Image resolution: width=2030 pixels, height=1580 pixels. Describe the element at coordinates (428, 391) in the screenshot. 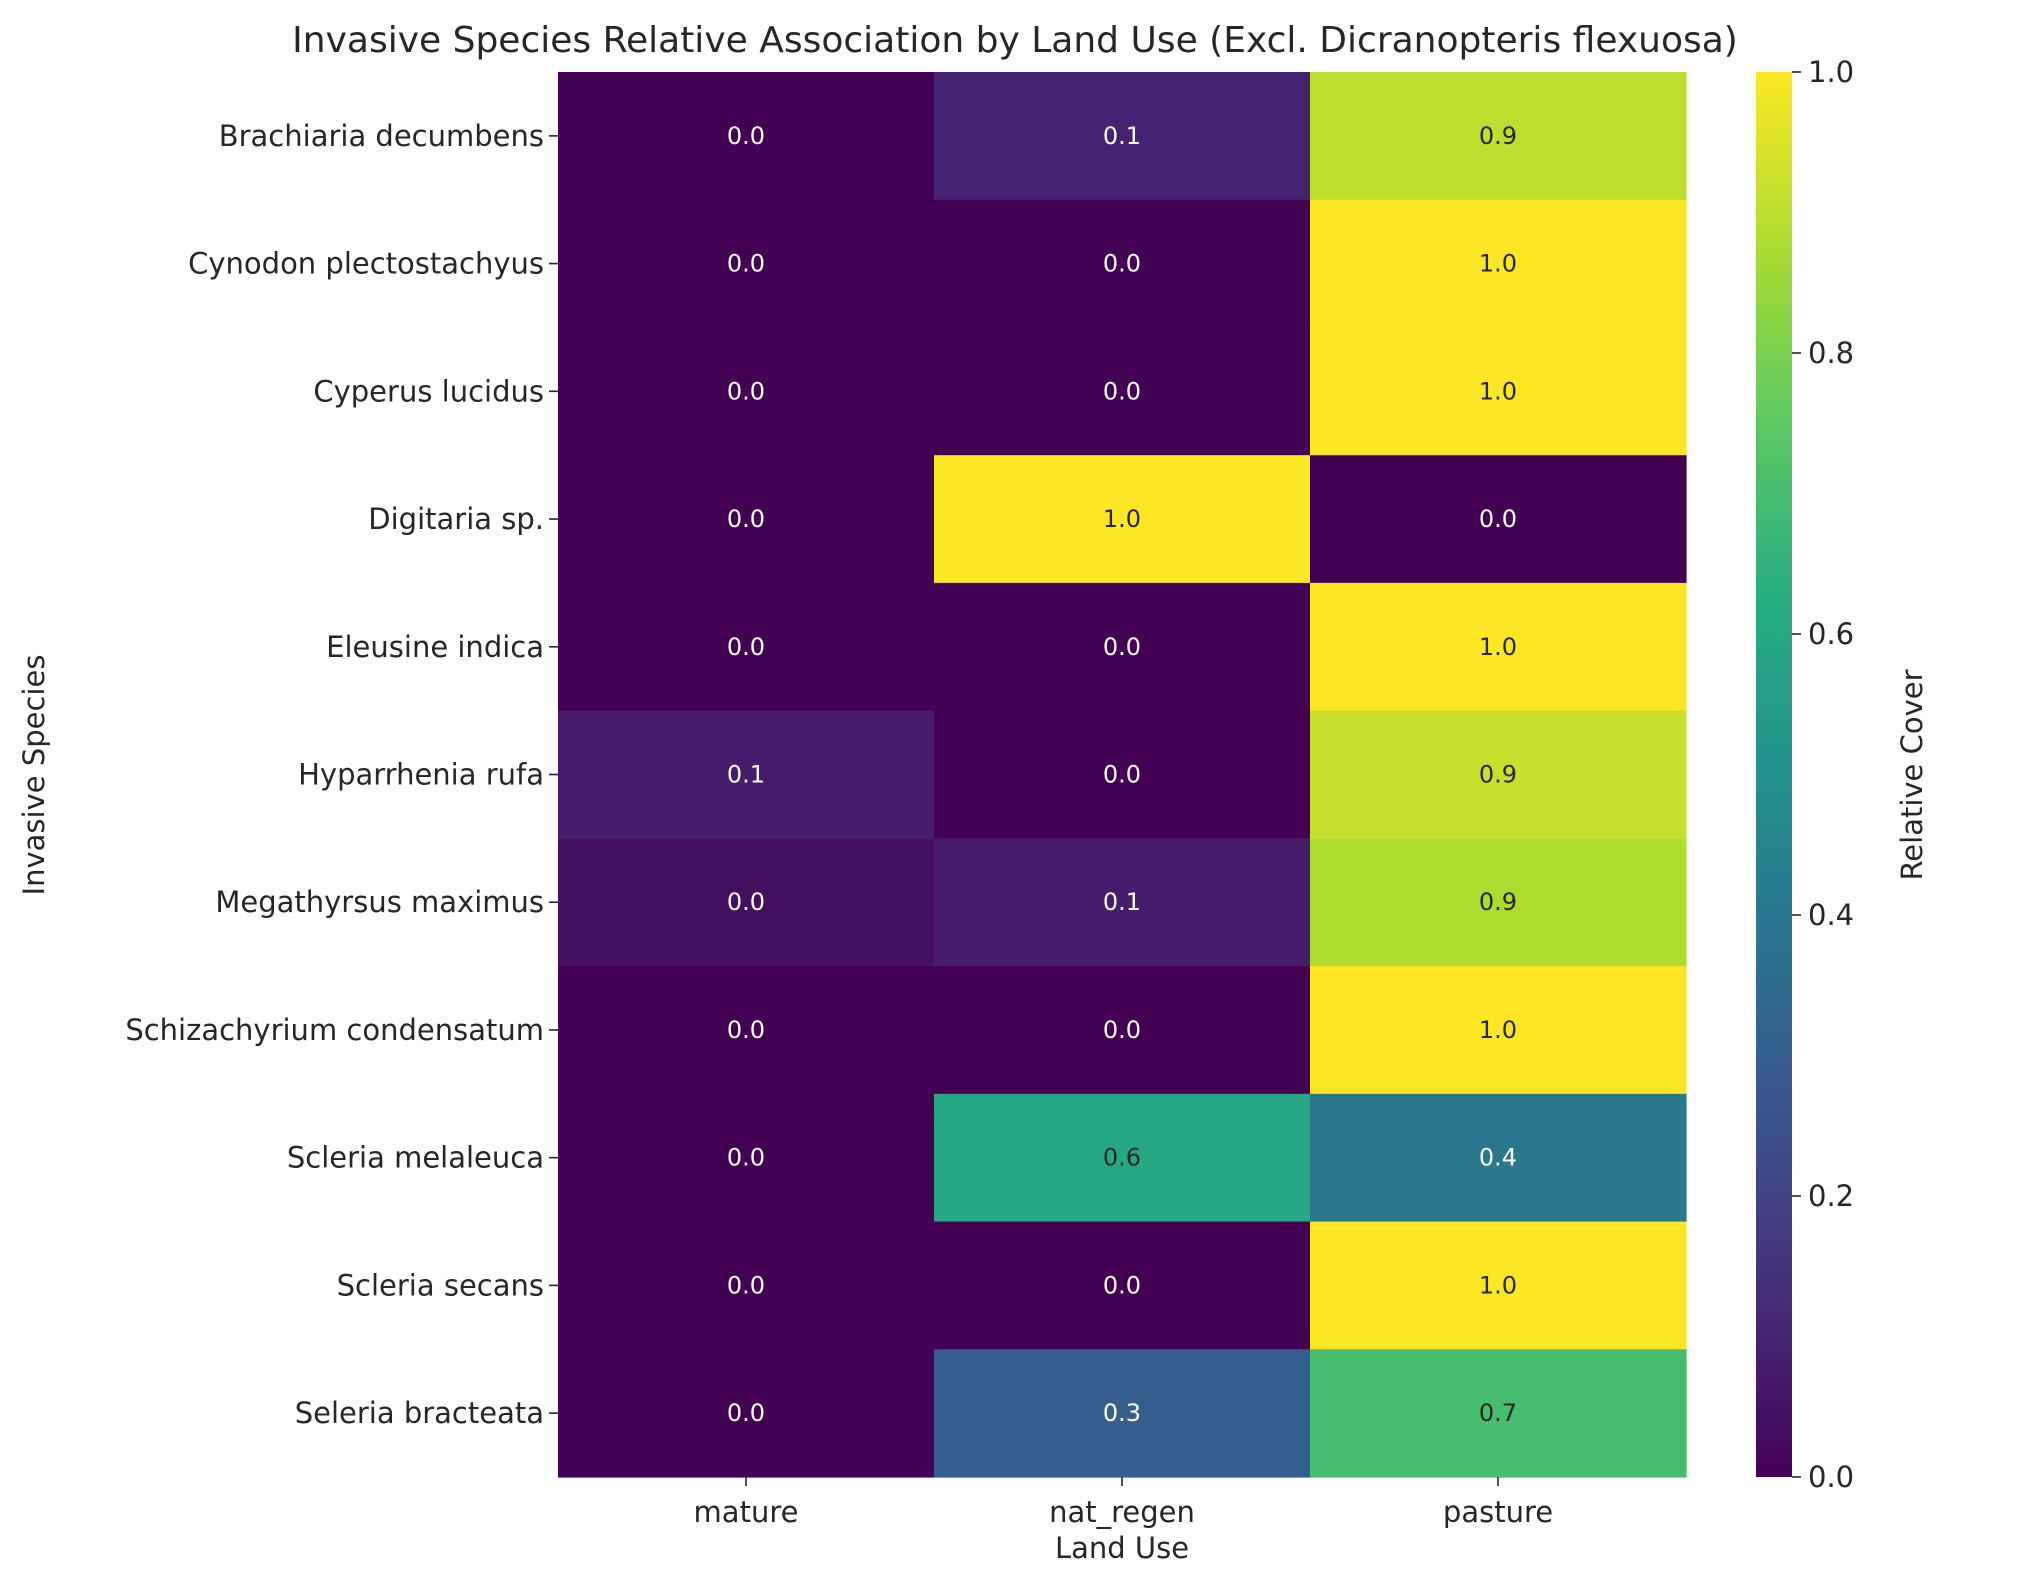

I see `y-tick-label: Cyperus lucidus` at that location.